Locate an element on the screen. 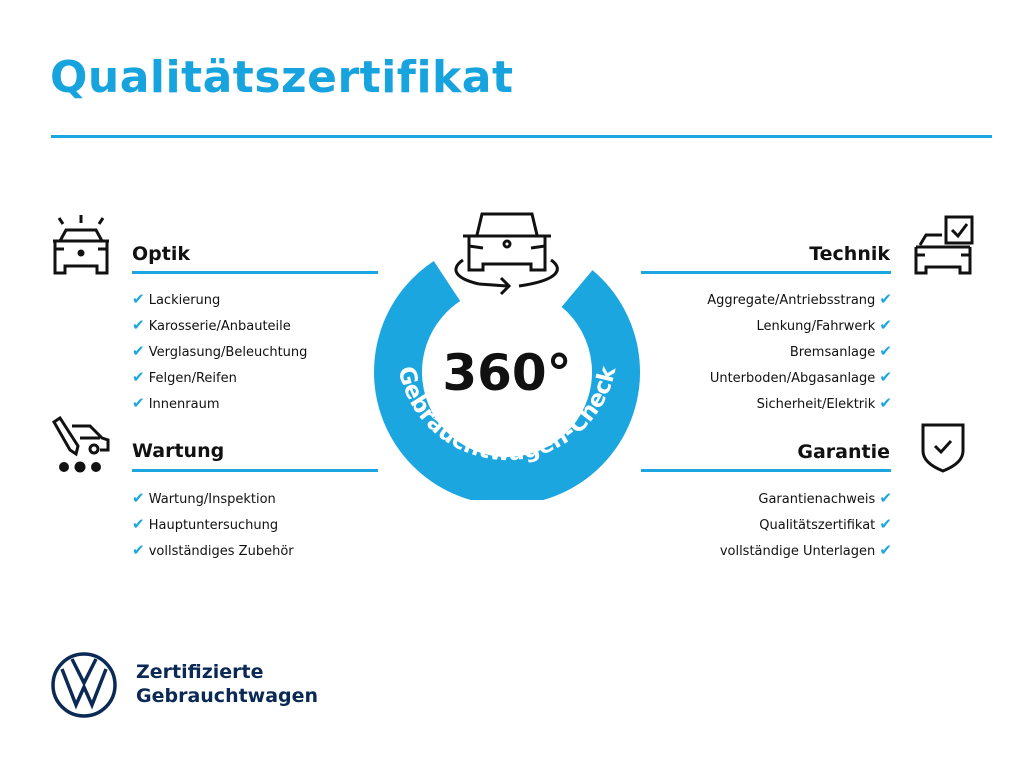 Image resolution: width=1024 pixels, height=768 pixels. vw-logo is located at coordinates (84, 685).